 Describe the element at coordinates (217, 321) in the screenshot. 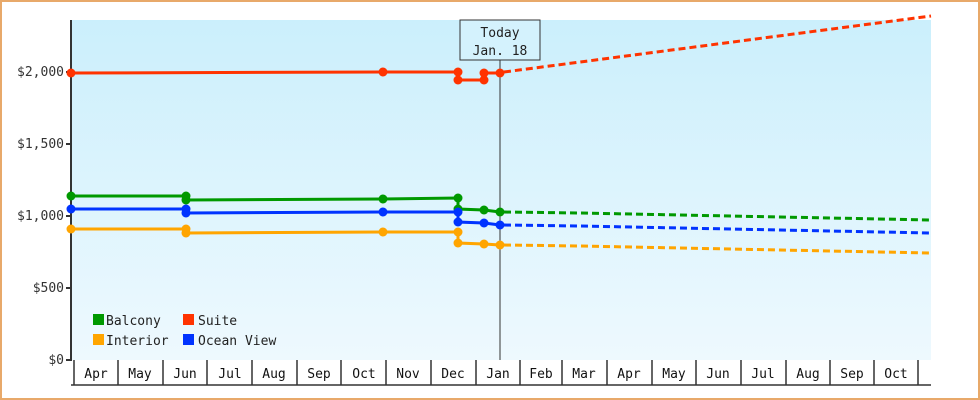

I see `legend-label: Suite` at that location.